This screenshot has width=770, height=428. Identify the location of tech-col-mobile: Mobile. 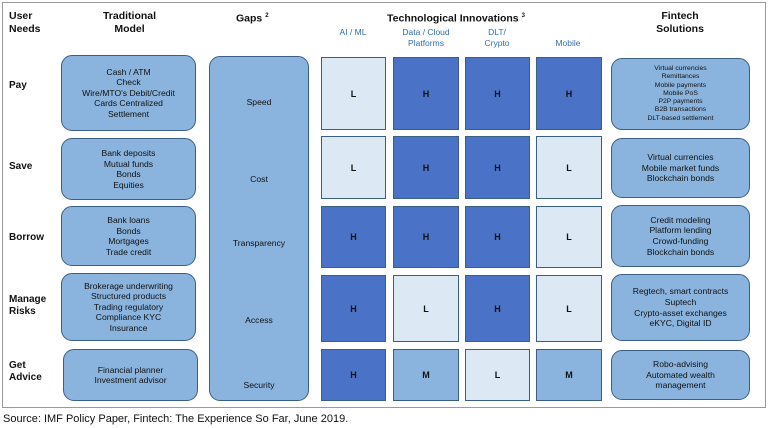
(568, 43).